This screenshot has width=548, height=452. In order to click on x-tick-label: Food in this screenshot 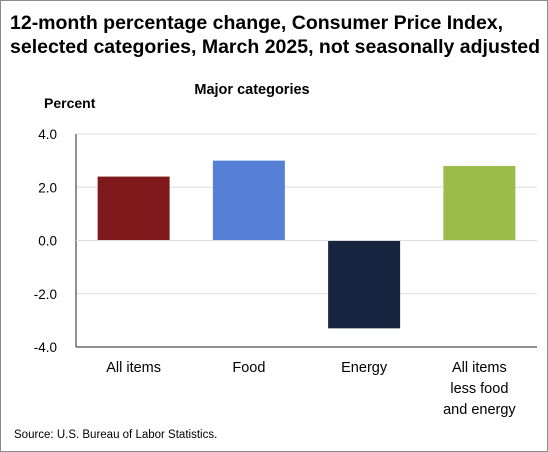, I will do `click(248, 368)`.